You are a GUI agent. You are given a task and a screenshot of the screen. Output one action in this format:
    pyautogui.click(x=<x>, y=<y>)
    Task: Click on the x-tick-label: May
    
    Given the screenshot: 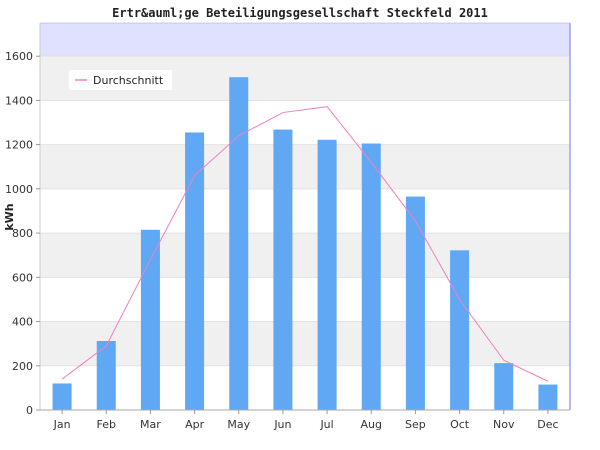 What is the action you would take?
    pyautogui.click(x=238, y=424)
    